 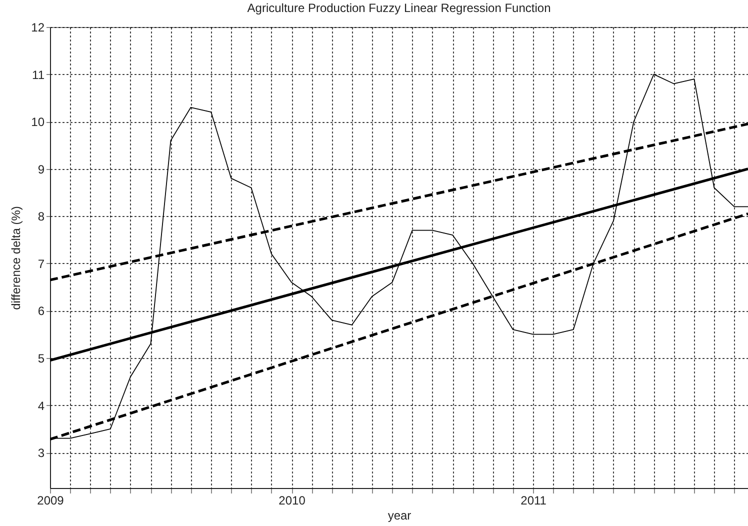 I want to click on y-tick-label: 8, so click(x=41, y=217).